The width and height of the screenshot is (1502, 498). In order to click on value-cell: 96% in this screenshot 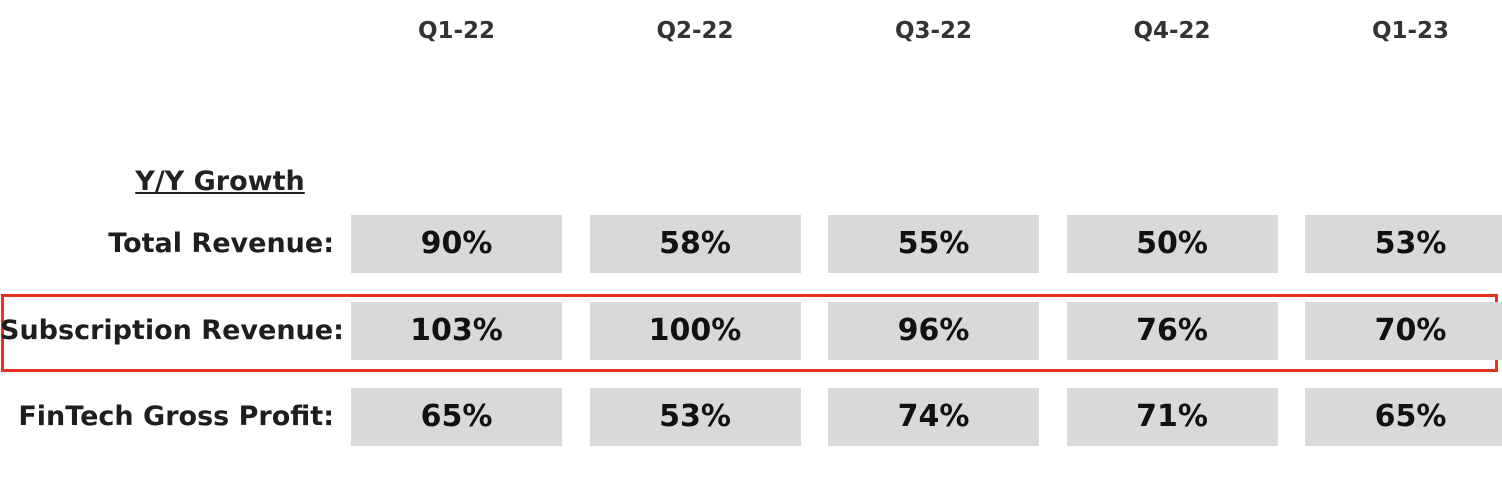, I will do `click(933, 331)`.